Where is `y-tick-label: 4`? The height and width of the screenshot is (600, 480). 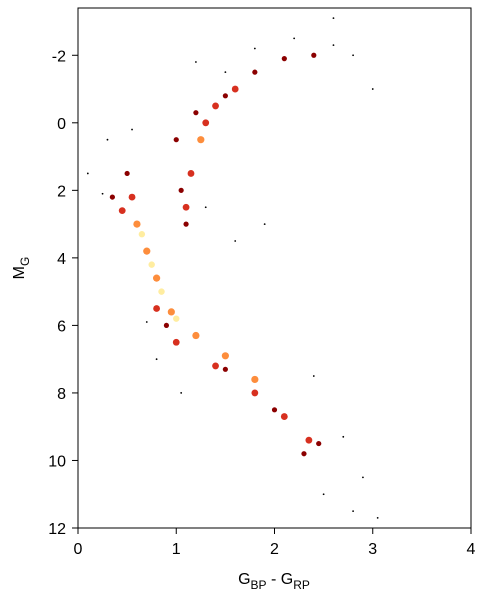
y-tick-label: 4 is located at coordinates (61, 259).